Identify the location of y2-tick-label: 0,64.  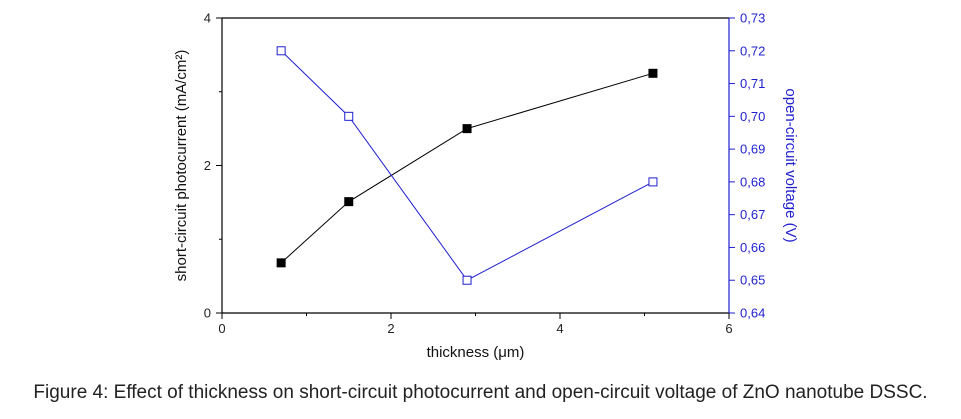
(752, 313).